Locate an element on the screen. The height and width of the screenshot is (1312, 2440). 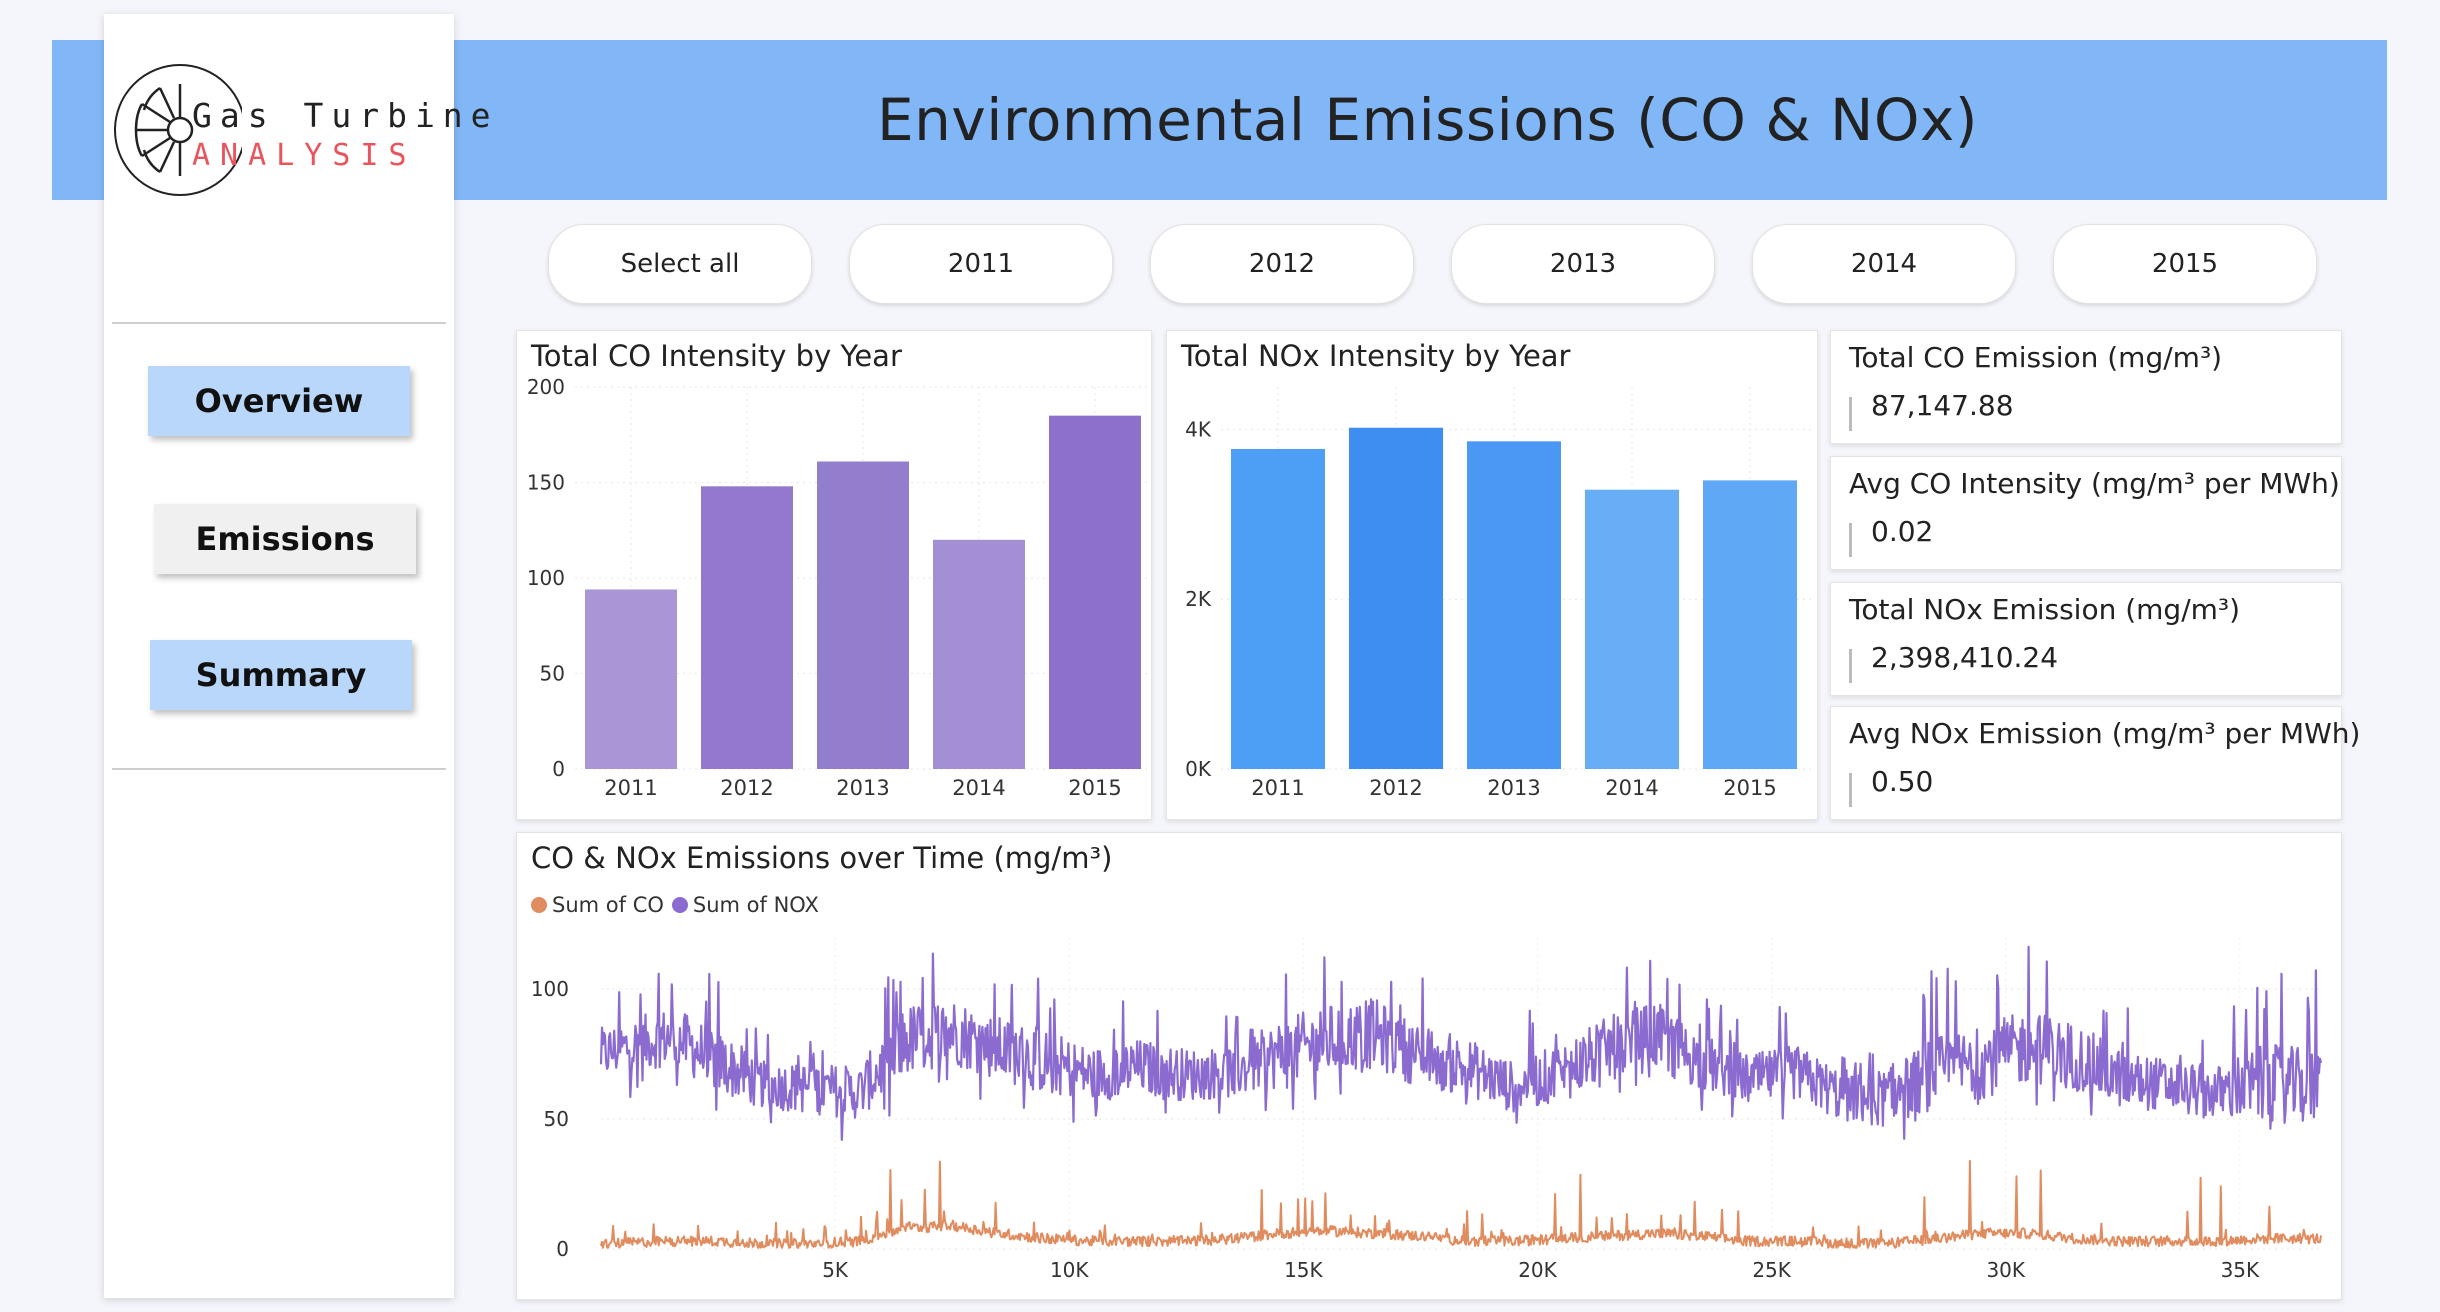
card-total-nox-label: Total NOx Emission (mg/m³) is located at coordinates (2045, 609).